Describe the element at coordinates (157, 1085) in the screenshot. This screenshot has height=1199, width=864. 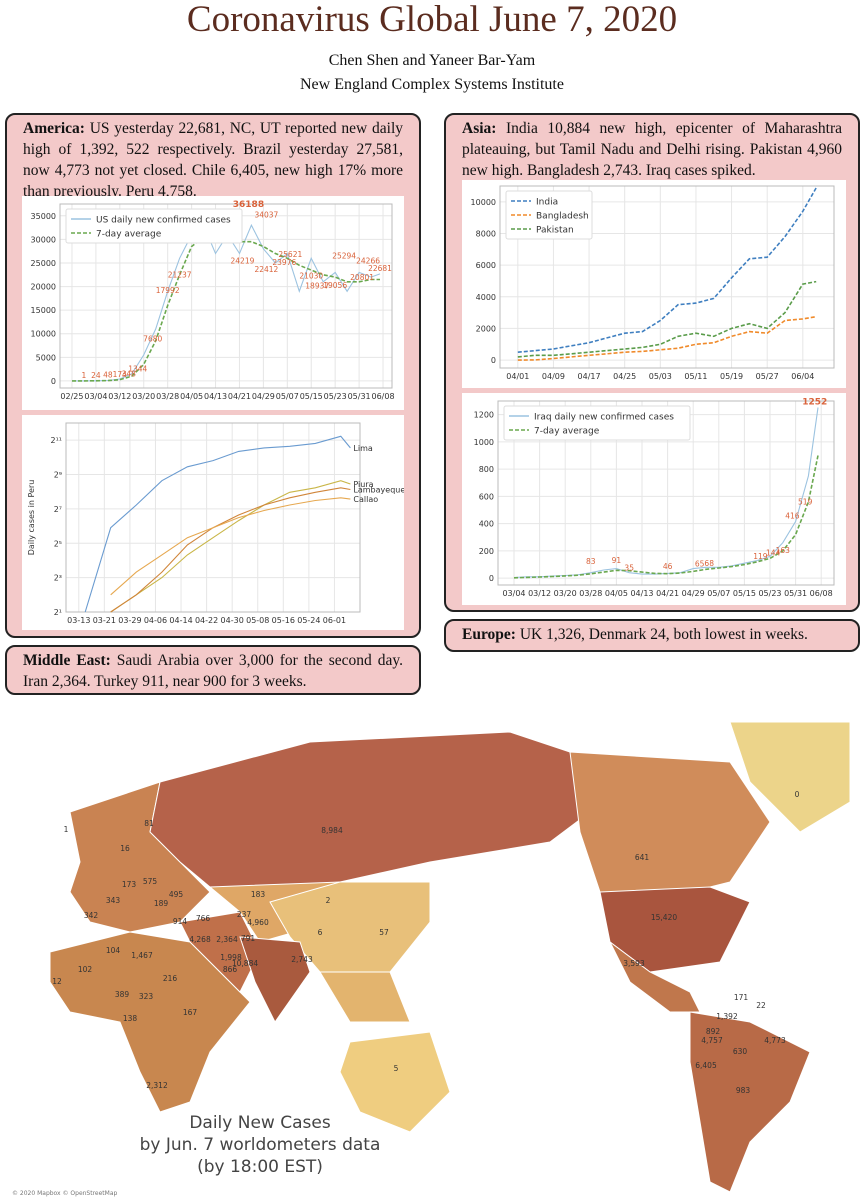
I see `map-label: 2,312` at that location.